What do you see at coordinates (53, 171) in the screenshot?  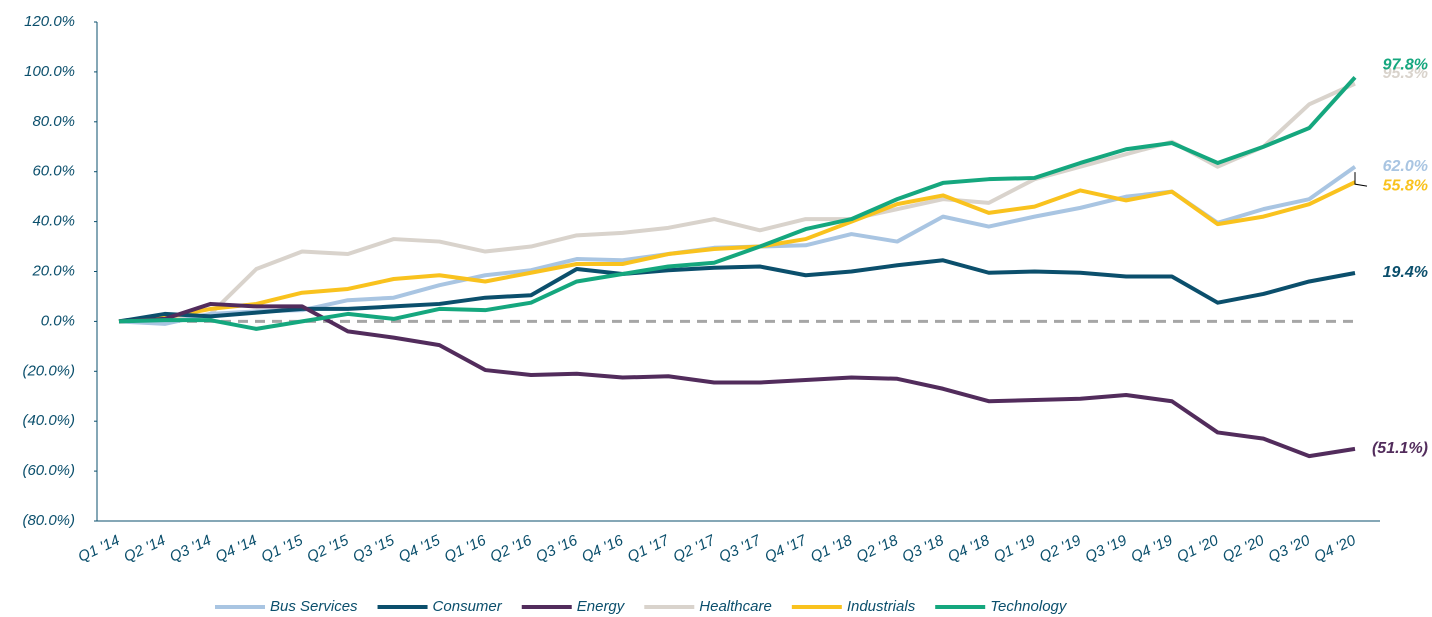 I see `y-tick-label: 60.0%` at bounding box center [53, 171].